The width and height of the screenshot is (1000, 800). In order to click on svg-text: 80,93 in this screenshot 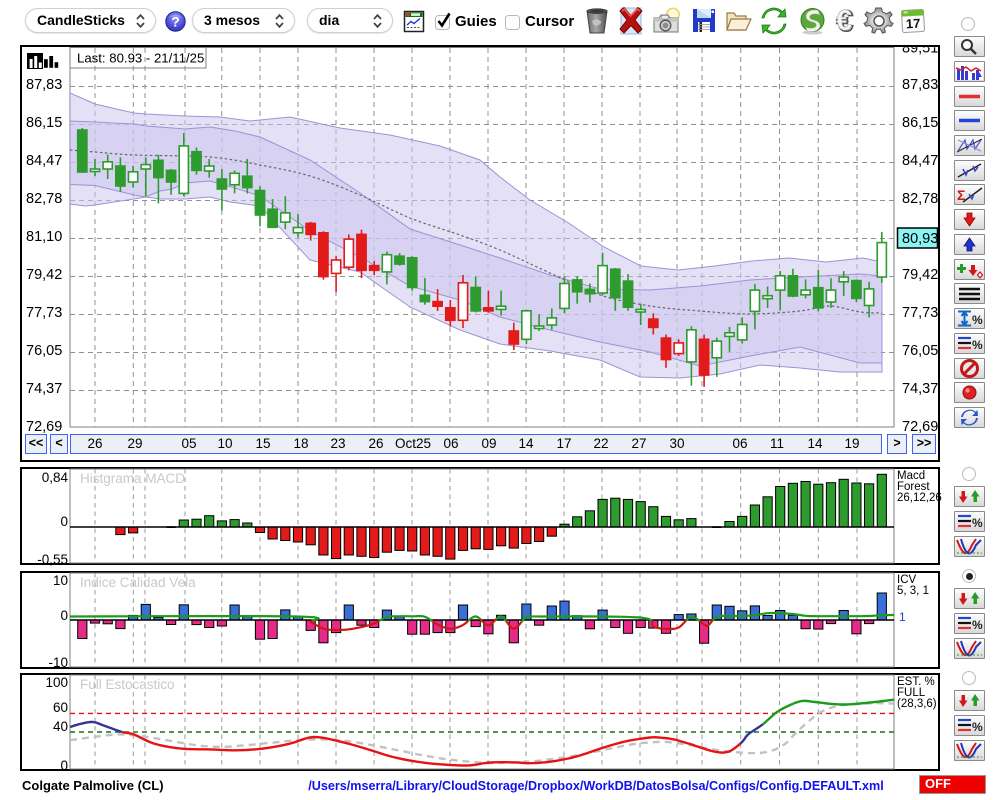, I will do `click(920, 239)`.